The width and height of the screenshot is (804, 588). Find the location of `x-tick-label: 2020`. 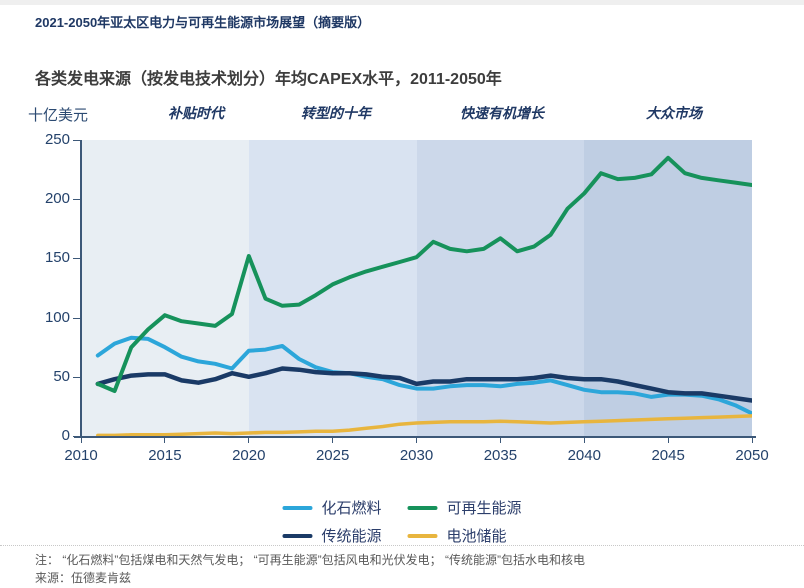

x-tick-label: 2020 is located at coordinates (249, 455).